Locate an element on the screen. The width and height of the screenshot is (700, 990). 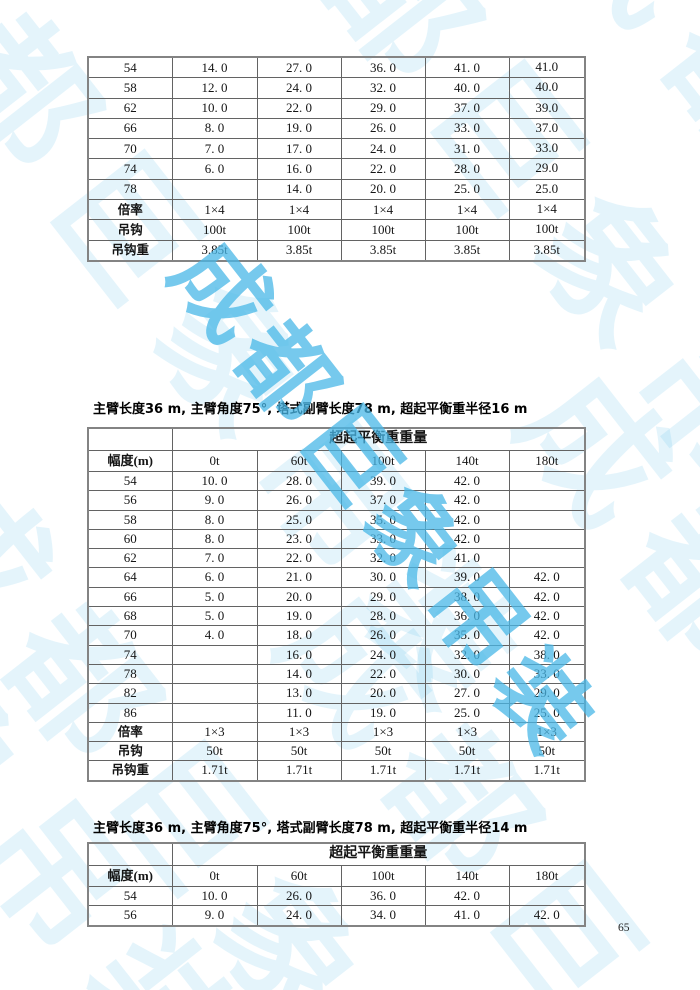
table-cell: 33.0 is located at coordinates (547, 149).